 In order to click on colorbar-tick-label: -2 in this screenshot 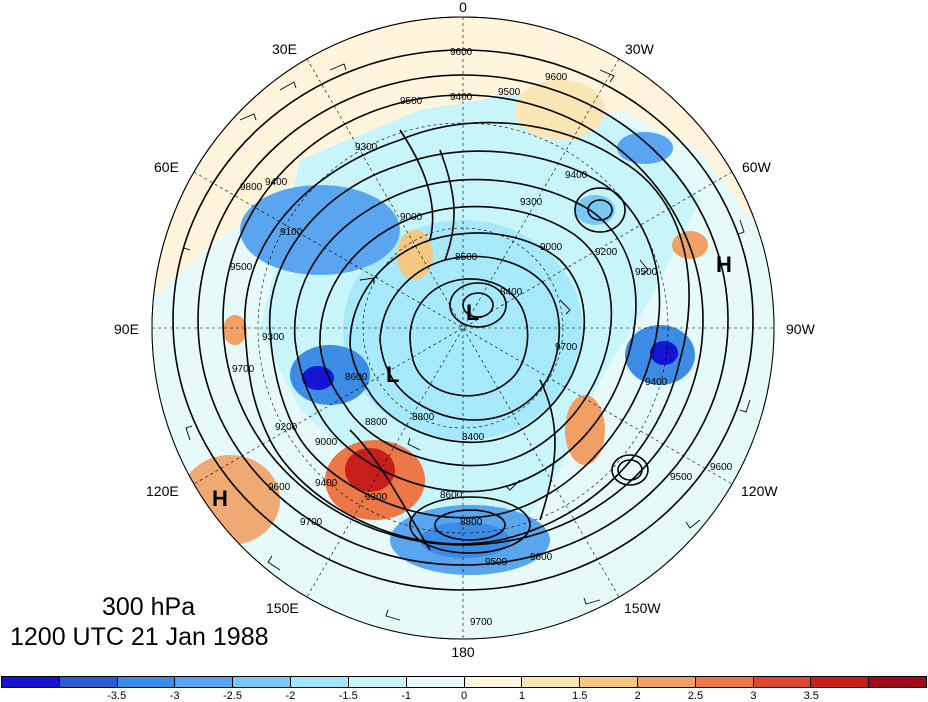, I will do `click(290, 696)`.